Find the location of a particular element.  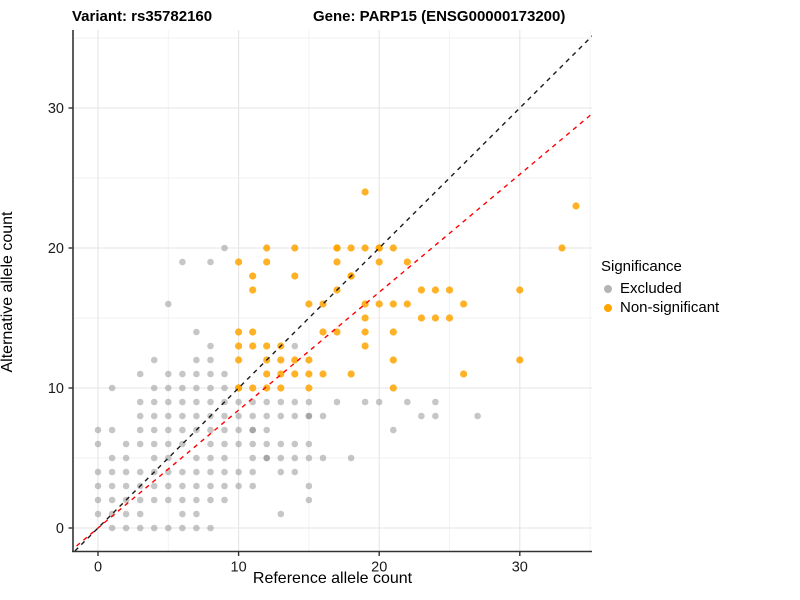

legend-item-excluded: Excluded is located at coordinates (660, 288).